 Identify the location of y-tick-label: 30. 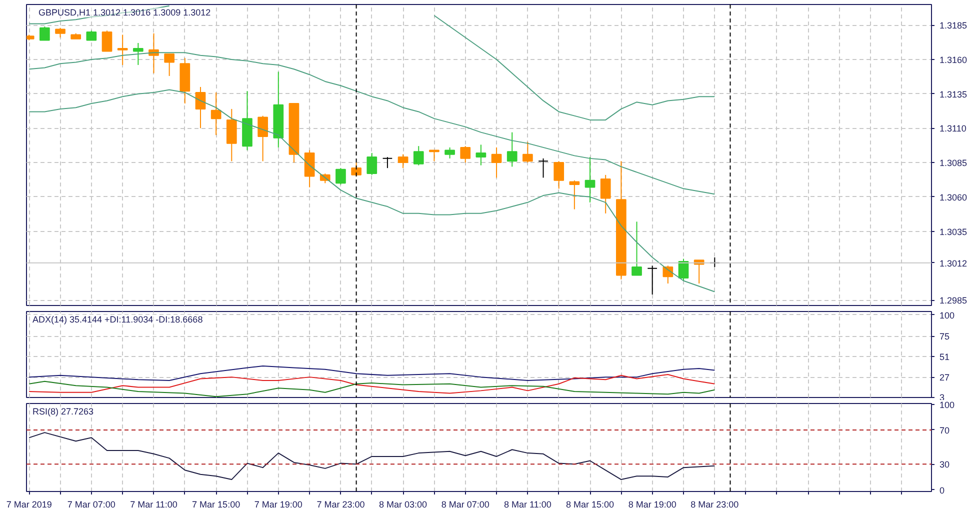
(945, 465).